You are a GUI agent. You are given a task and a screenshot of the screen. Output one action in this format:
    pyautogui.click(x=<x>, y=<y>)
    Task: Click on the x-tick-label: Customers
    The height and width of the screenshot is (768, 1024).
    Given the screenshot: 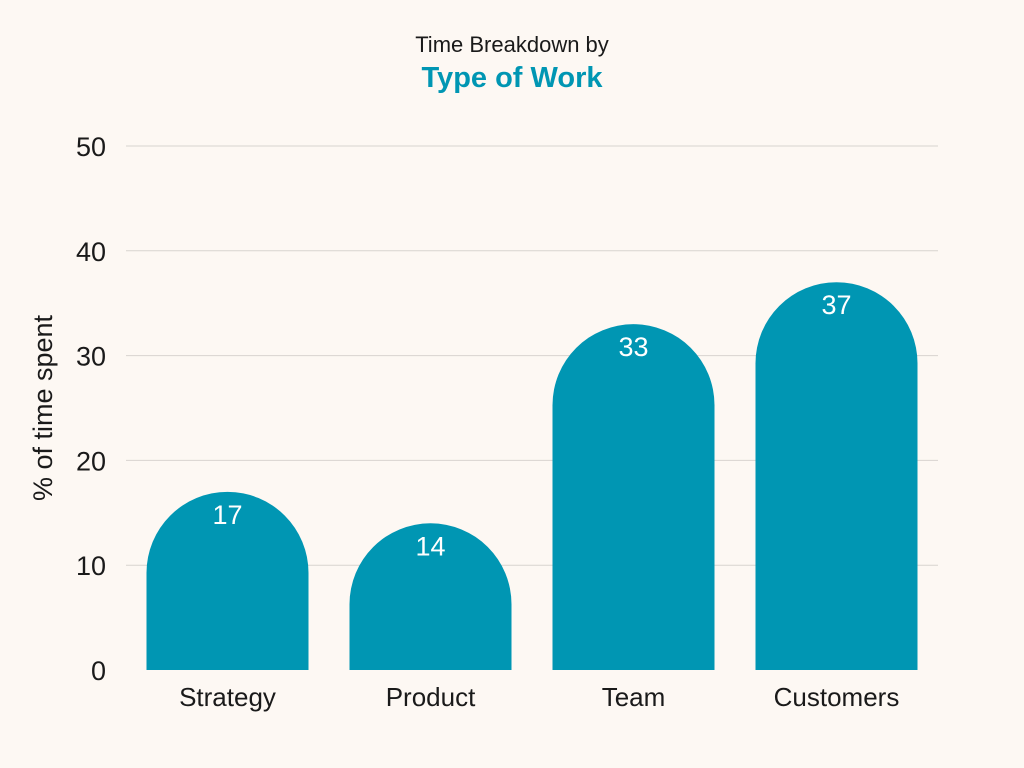 What is the action you would take?
    pyautogui.click(x=837, y=697)
    